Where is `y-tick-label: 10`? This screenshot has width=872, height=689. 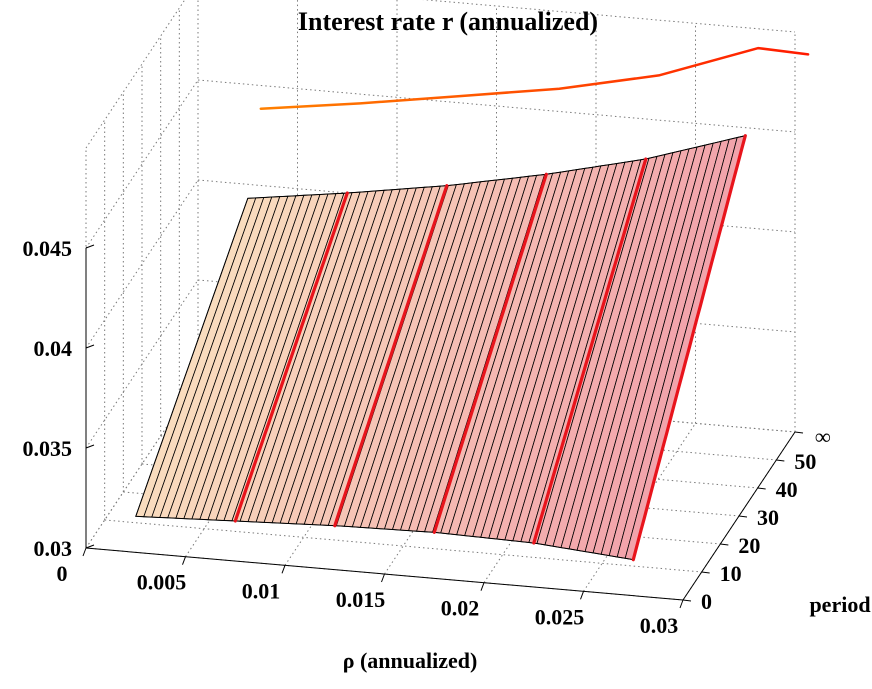
y-tick-label: 10 is located at coordinates (731, 573).